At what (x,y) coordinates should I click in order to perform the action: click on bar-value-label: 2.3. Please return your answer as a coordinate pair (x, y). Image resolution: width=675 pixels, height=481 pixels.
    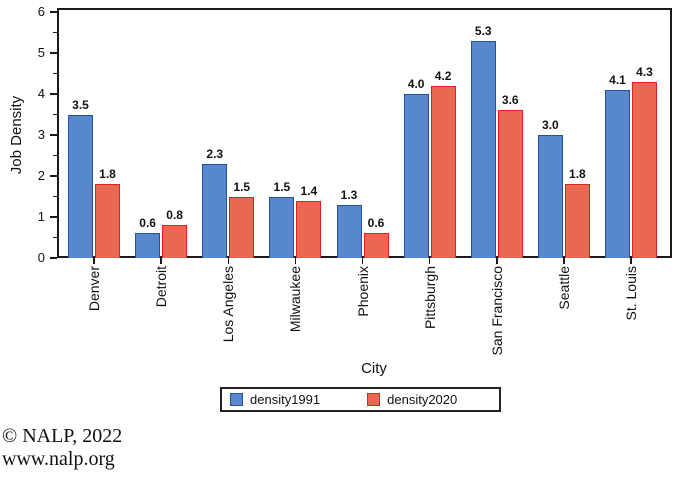
    Looking at the image, I should click on (215, 153).